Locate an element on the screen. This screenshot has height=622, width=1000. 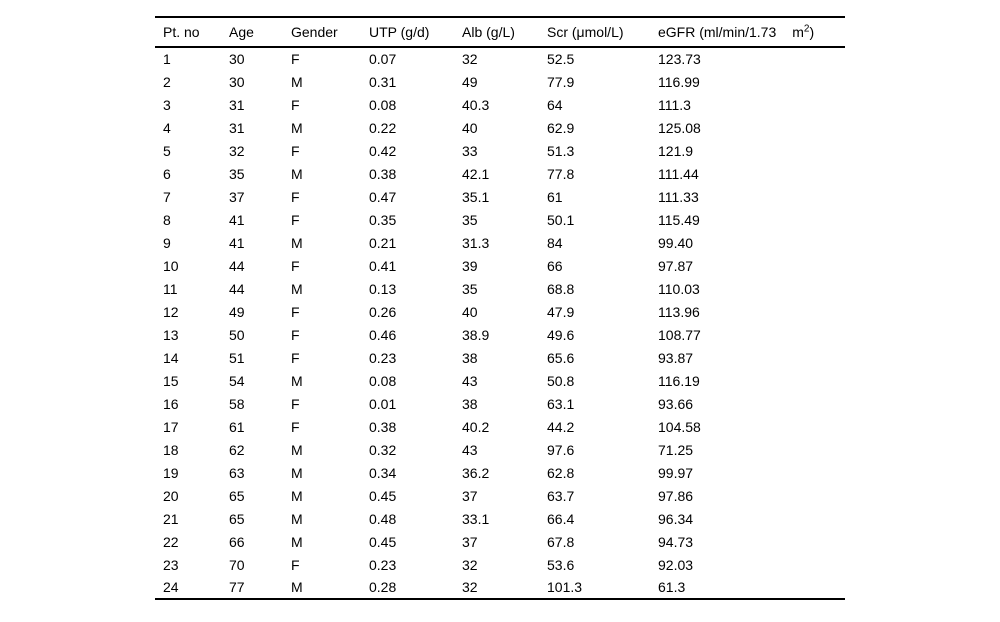
cell-scr: 52.5 is located at coordinates (561, 59).